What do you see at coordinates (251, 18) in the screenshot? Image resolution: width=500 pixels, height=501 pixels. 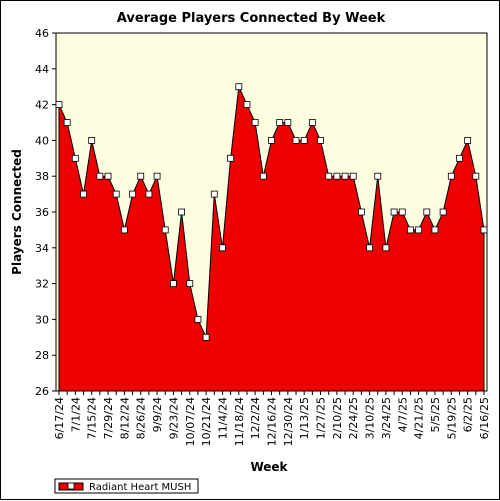 I see `chart-title: Average Players Connected By Week` at bounding box center [251, 18].